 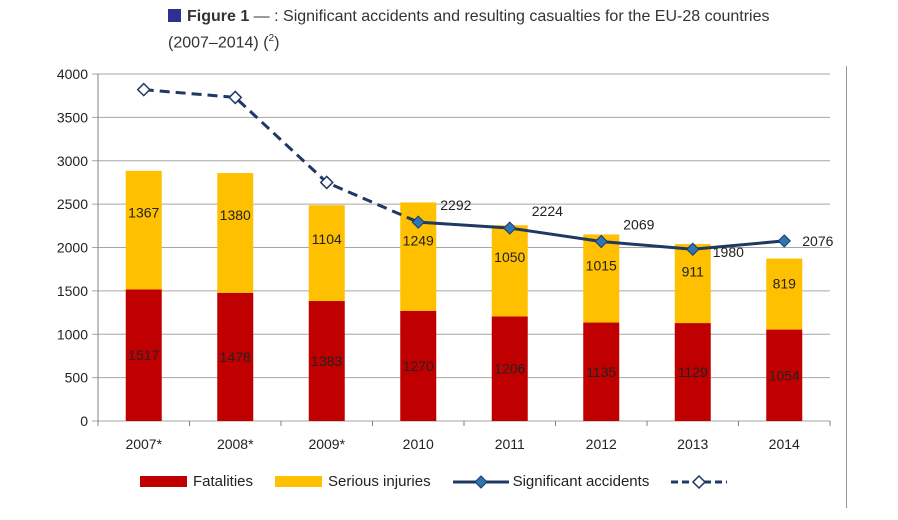 What do you see at coordinates (728, 252) in the screenshot?
I see `data-label-significant-accidents: 1980` at bounding box center [728, 252].